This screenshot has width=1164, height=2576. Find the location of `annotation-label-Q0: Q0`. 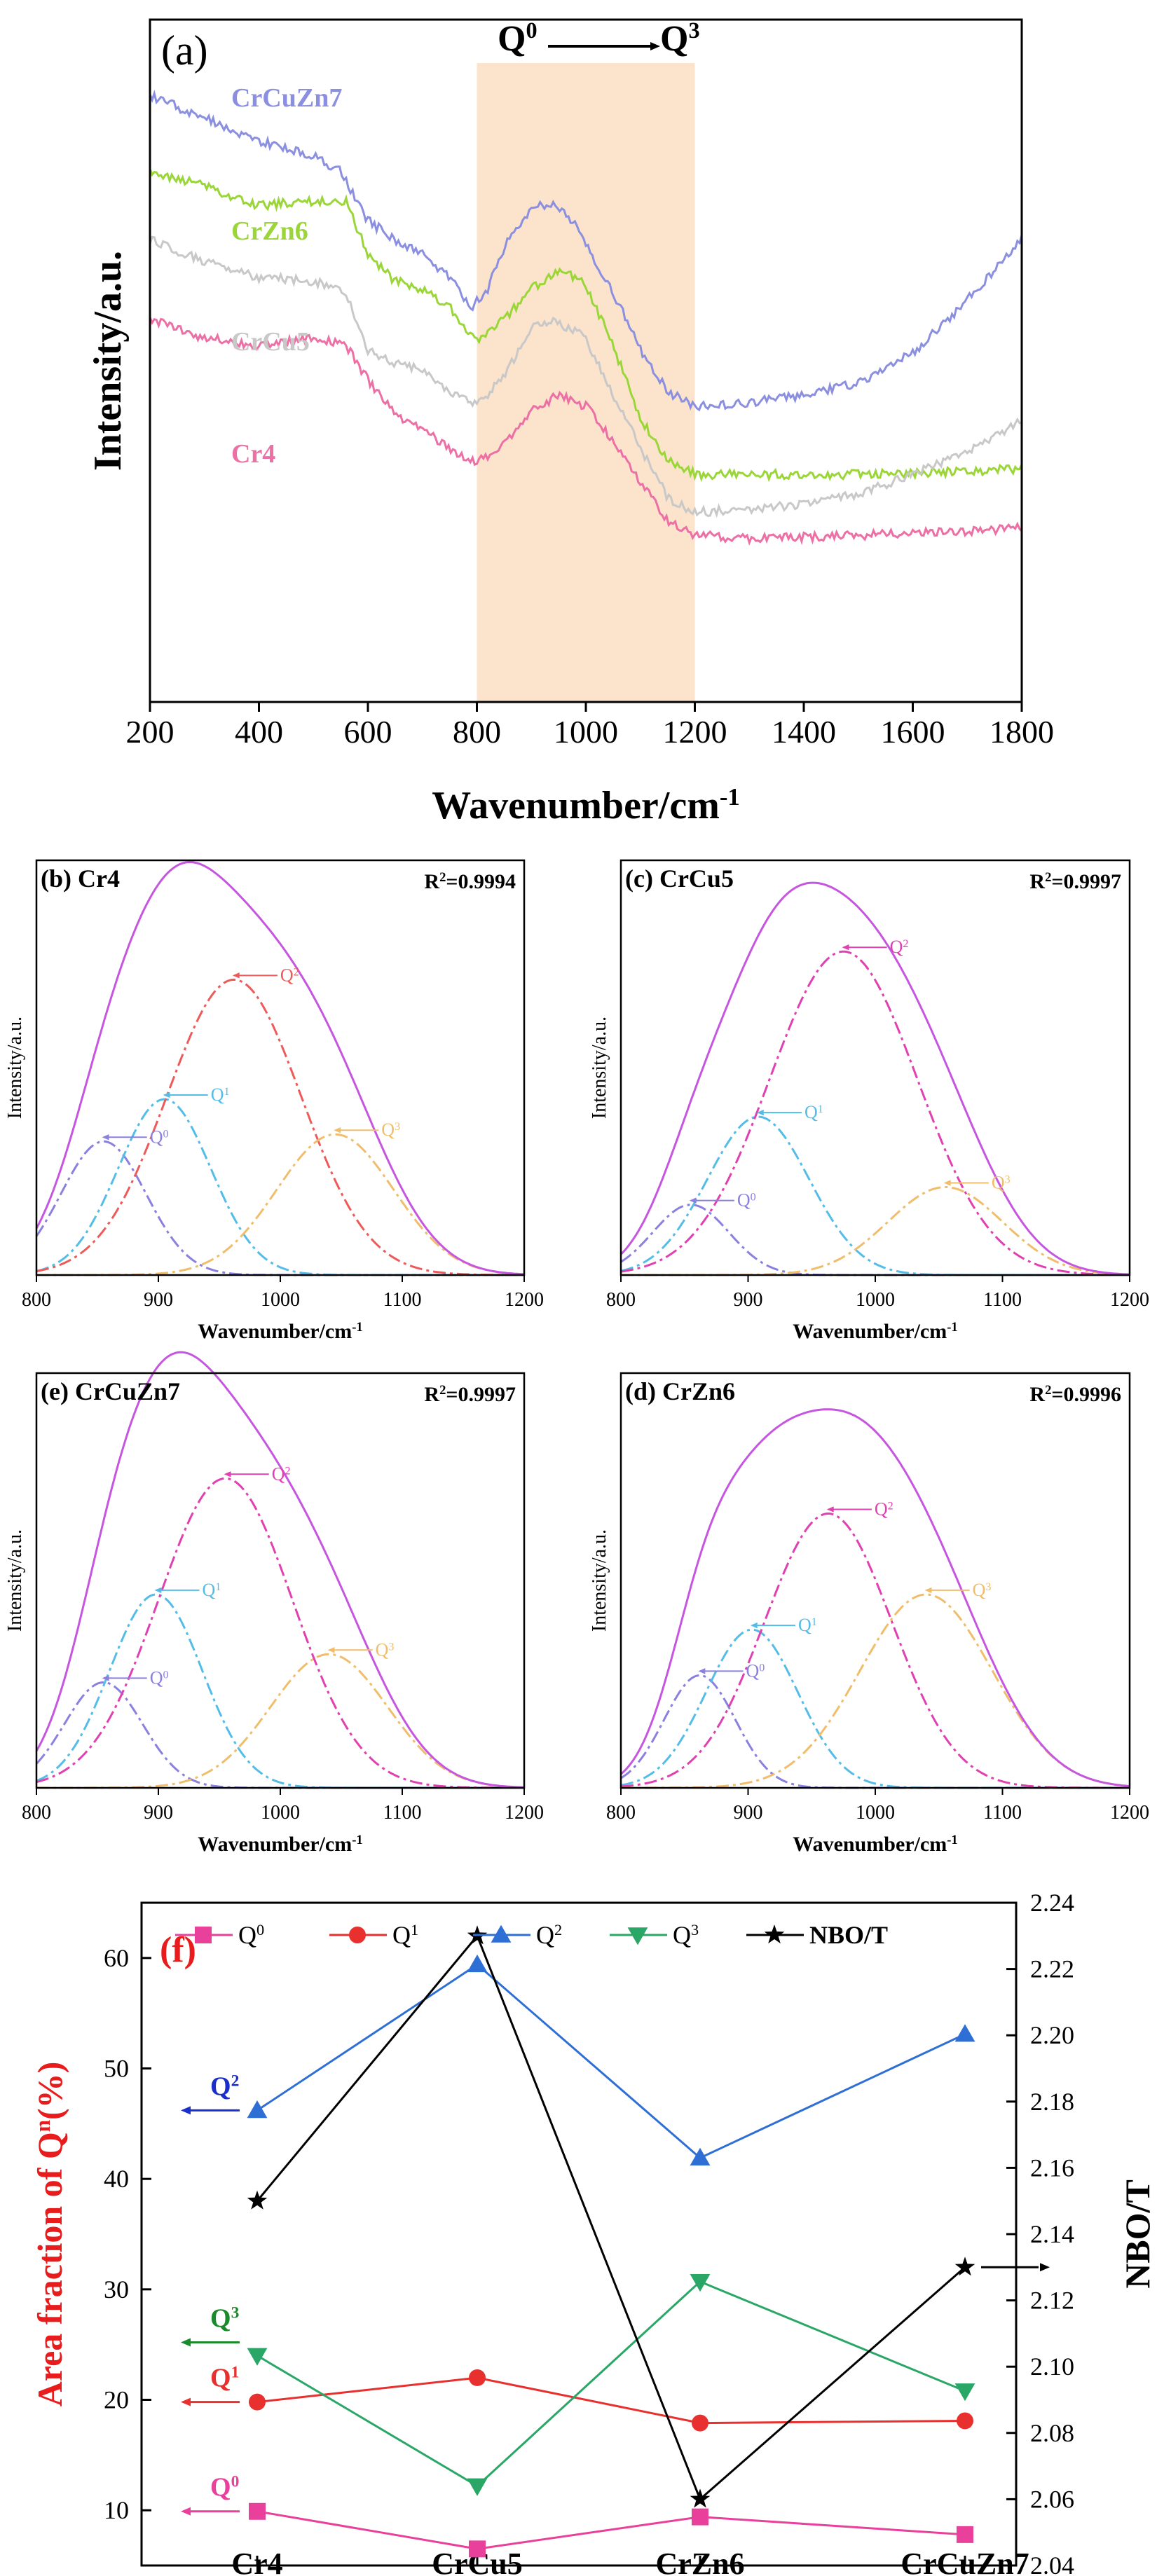

annotation-label-Q0: Q0 is located at coordinates (224, 2487).